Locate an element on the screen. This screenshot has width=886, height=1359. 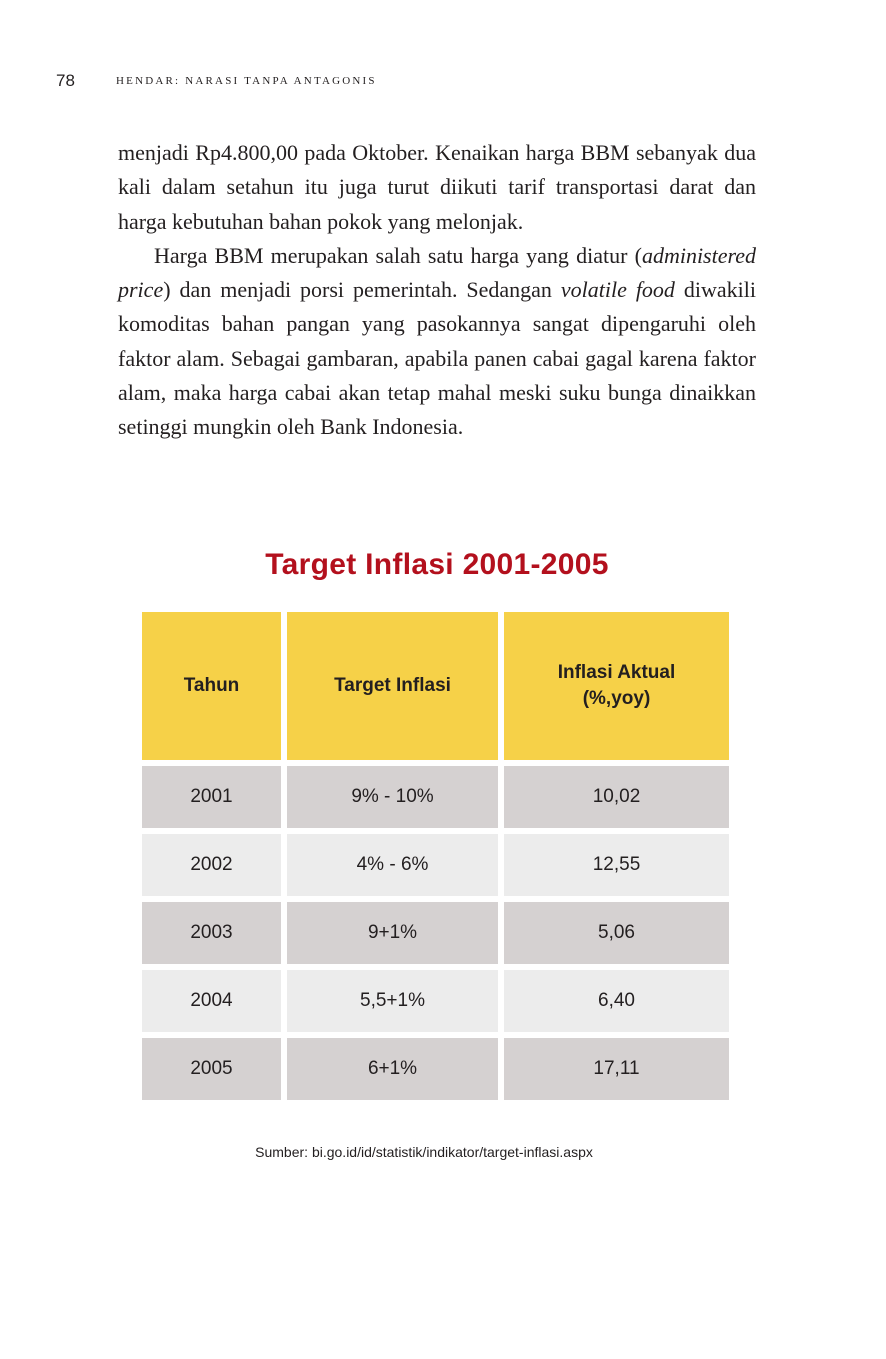
header-actual-line-1: Inflasi Aktual is located at coordinates (616, 672).